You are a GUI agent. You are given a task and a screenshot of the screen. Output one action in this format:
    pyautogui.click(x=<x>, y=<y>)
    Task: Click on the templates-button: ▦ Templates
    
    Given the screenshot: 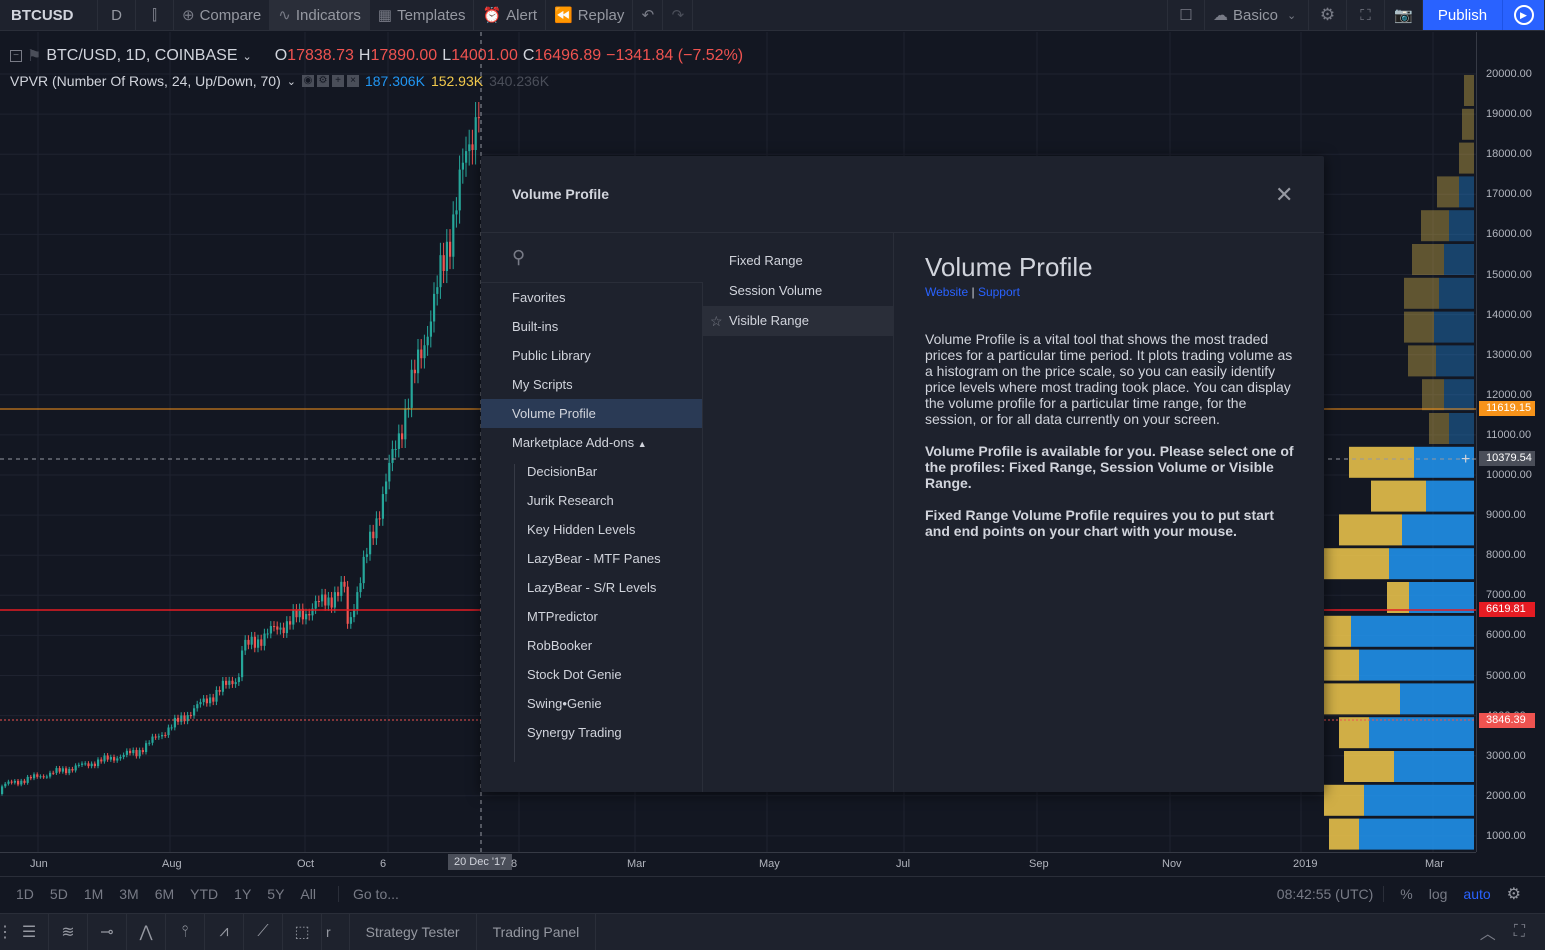 What is the action you would take?
    pyautogui.click(x=422, y=15)
    